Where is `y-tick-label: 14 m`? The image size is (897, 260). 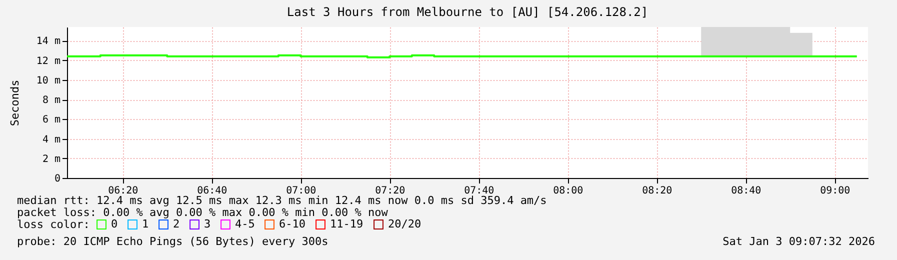
y-tick-label: 14 m is located at coordinates (48, 42).